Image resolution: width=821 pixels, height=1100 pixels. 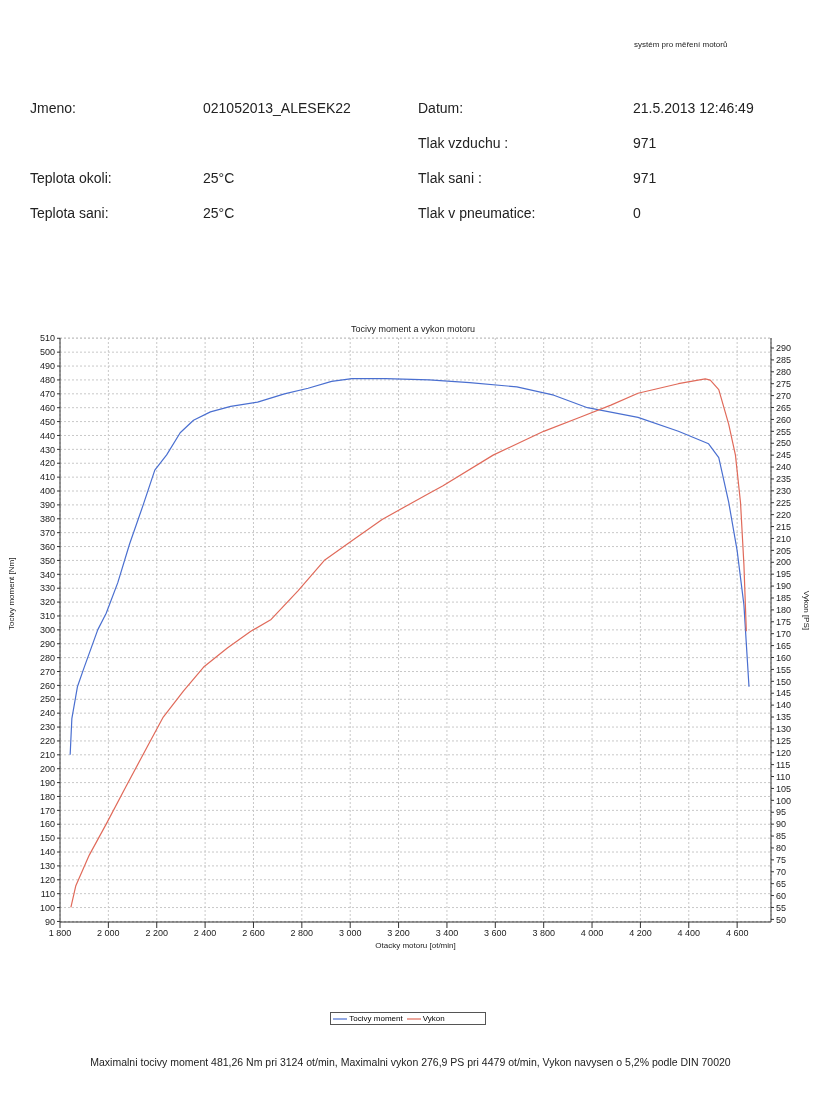 What do you see at coordinates (47, 463) in the screenshot?
I see `y-tick-label: 420` at bounding box center [47, 463].